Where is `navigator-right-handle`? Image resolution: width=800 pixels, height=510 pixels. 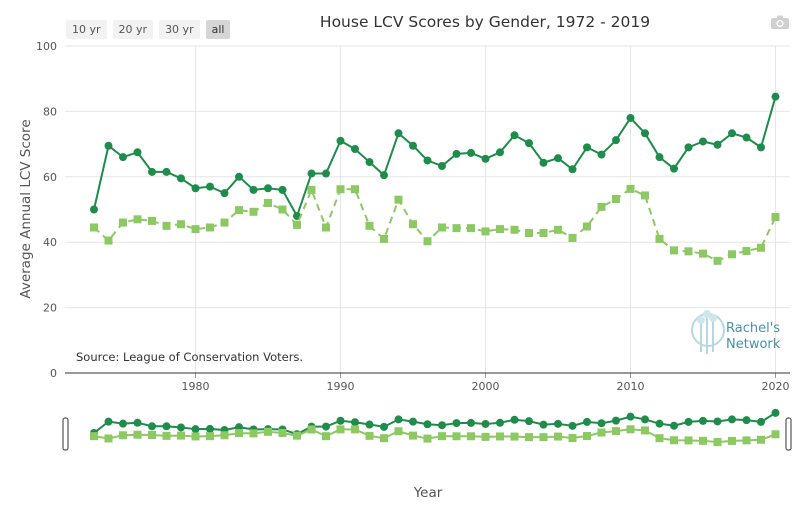 navigator-right-handle is located at coordinates (788, 434).